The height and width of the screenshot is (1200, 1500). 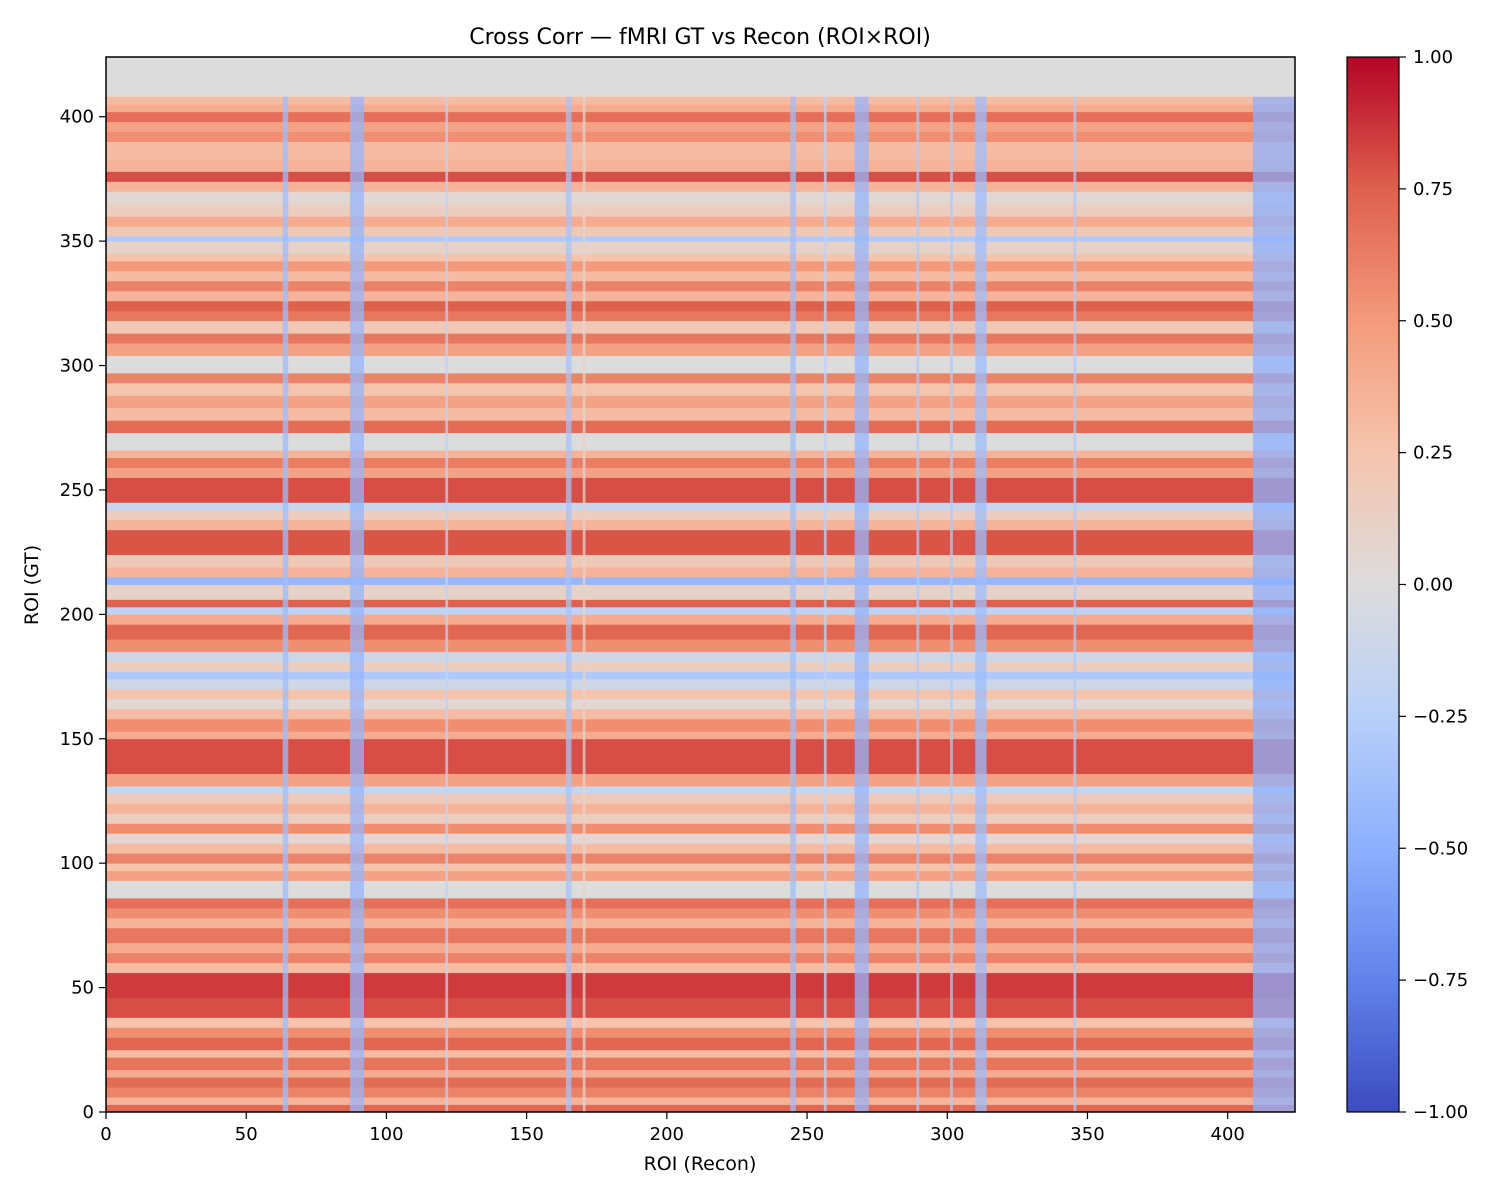 What do you see at coordinates (1440, 716) in the screenshot?
I see `colorbar-tick-label: −0.25` at bounding box center [1440, 716].